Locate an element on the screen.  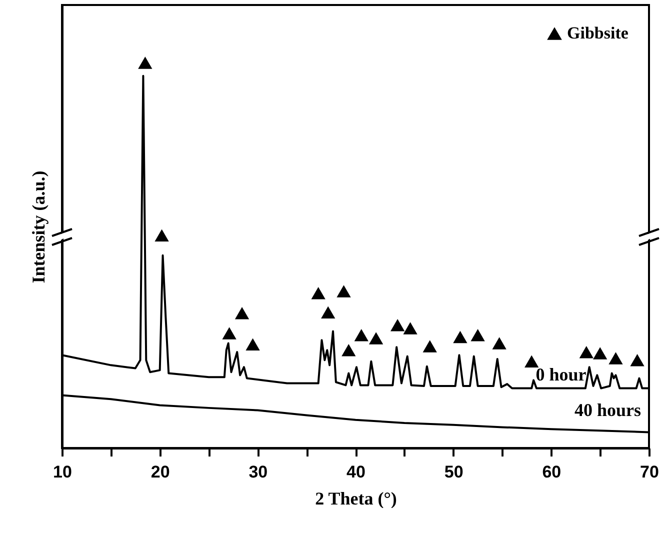
x-tick-label: 30 is located at coordinates (258, 472).